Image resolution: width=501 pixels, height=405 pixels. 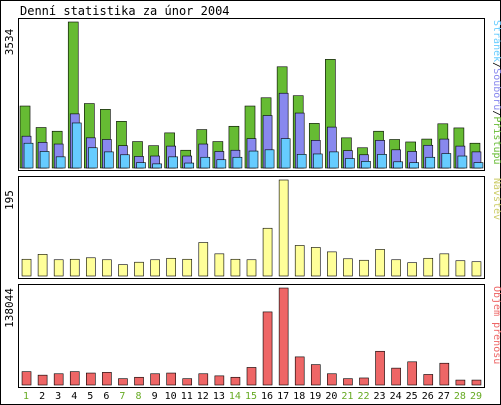 I want to click on bar-Objem přenosu-21, so click(x=348, y=382).